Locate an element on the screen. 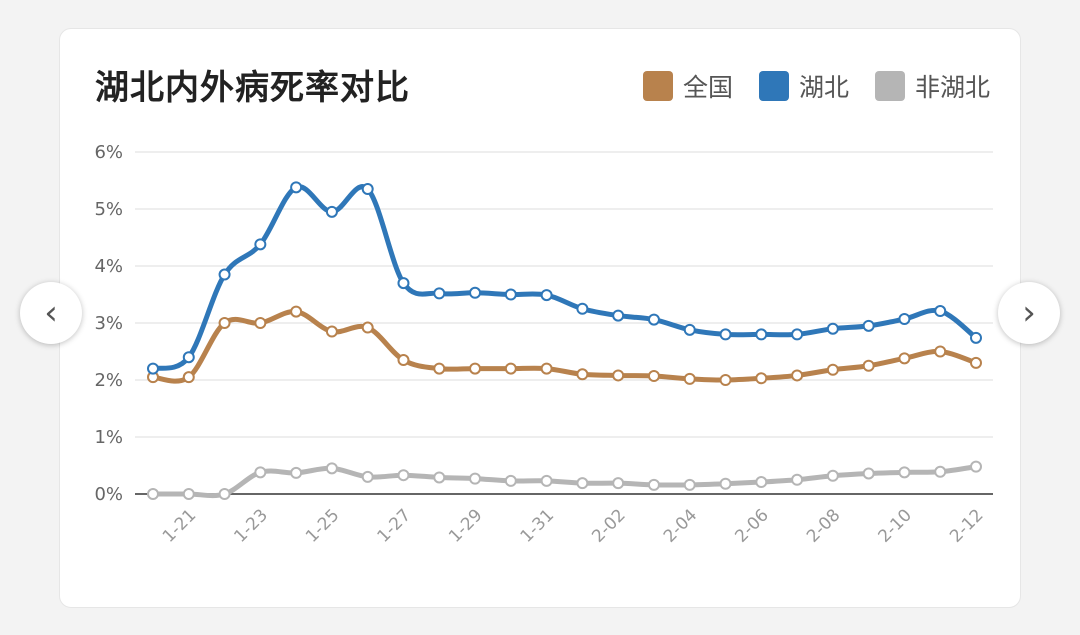 The height and width of the screenshot is (635, 1080). legend-item-non-hubei: 非湖北 is located at coordinates (932, 86).